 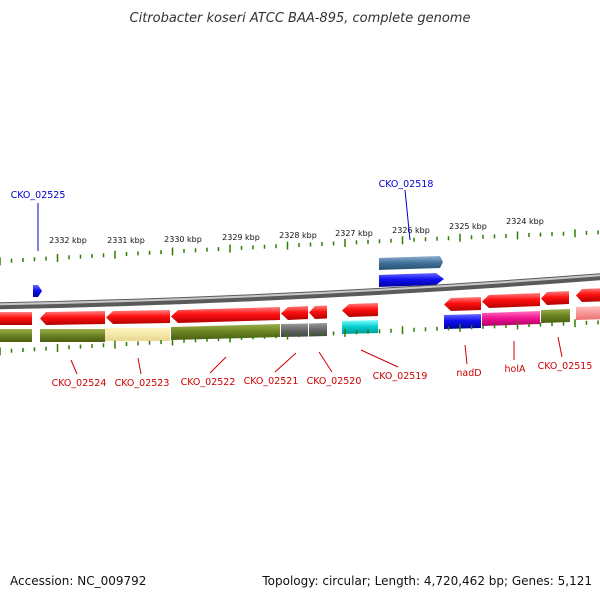 I want to click on gene-cko02525-arrow, so click(x=37, y=291).